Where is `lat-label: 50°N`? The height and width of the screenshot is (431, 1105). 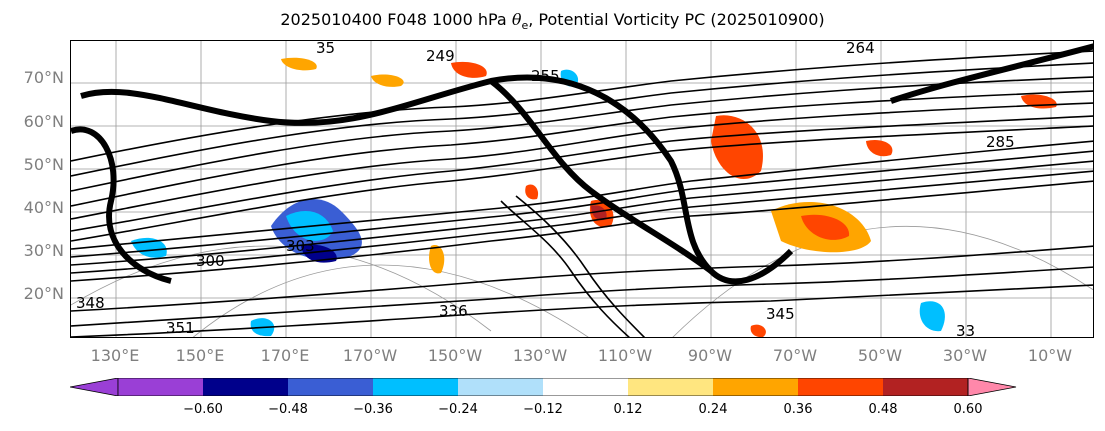
lat-label: 50°N is located at coordinates (43, 164).